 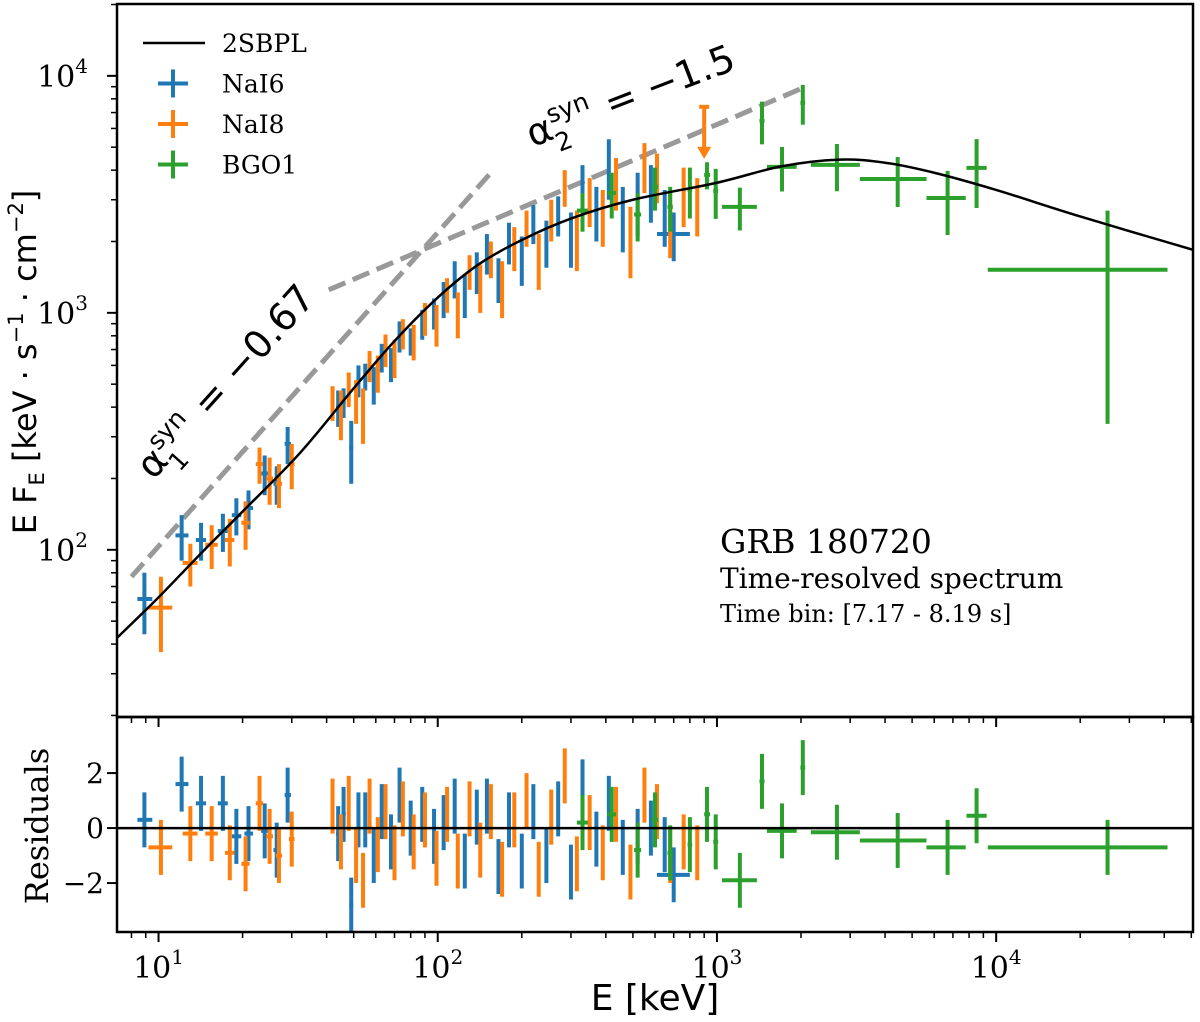 I want to click on grb-subtitle: Time-resolved spectrum, so click(x=891, y=578).